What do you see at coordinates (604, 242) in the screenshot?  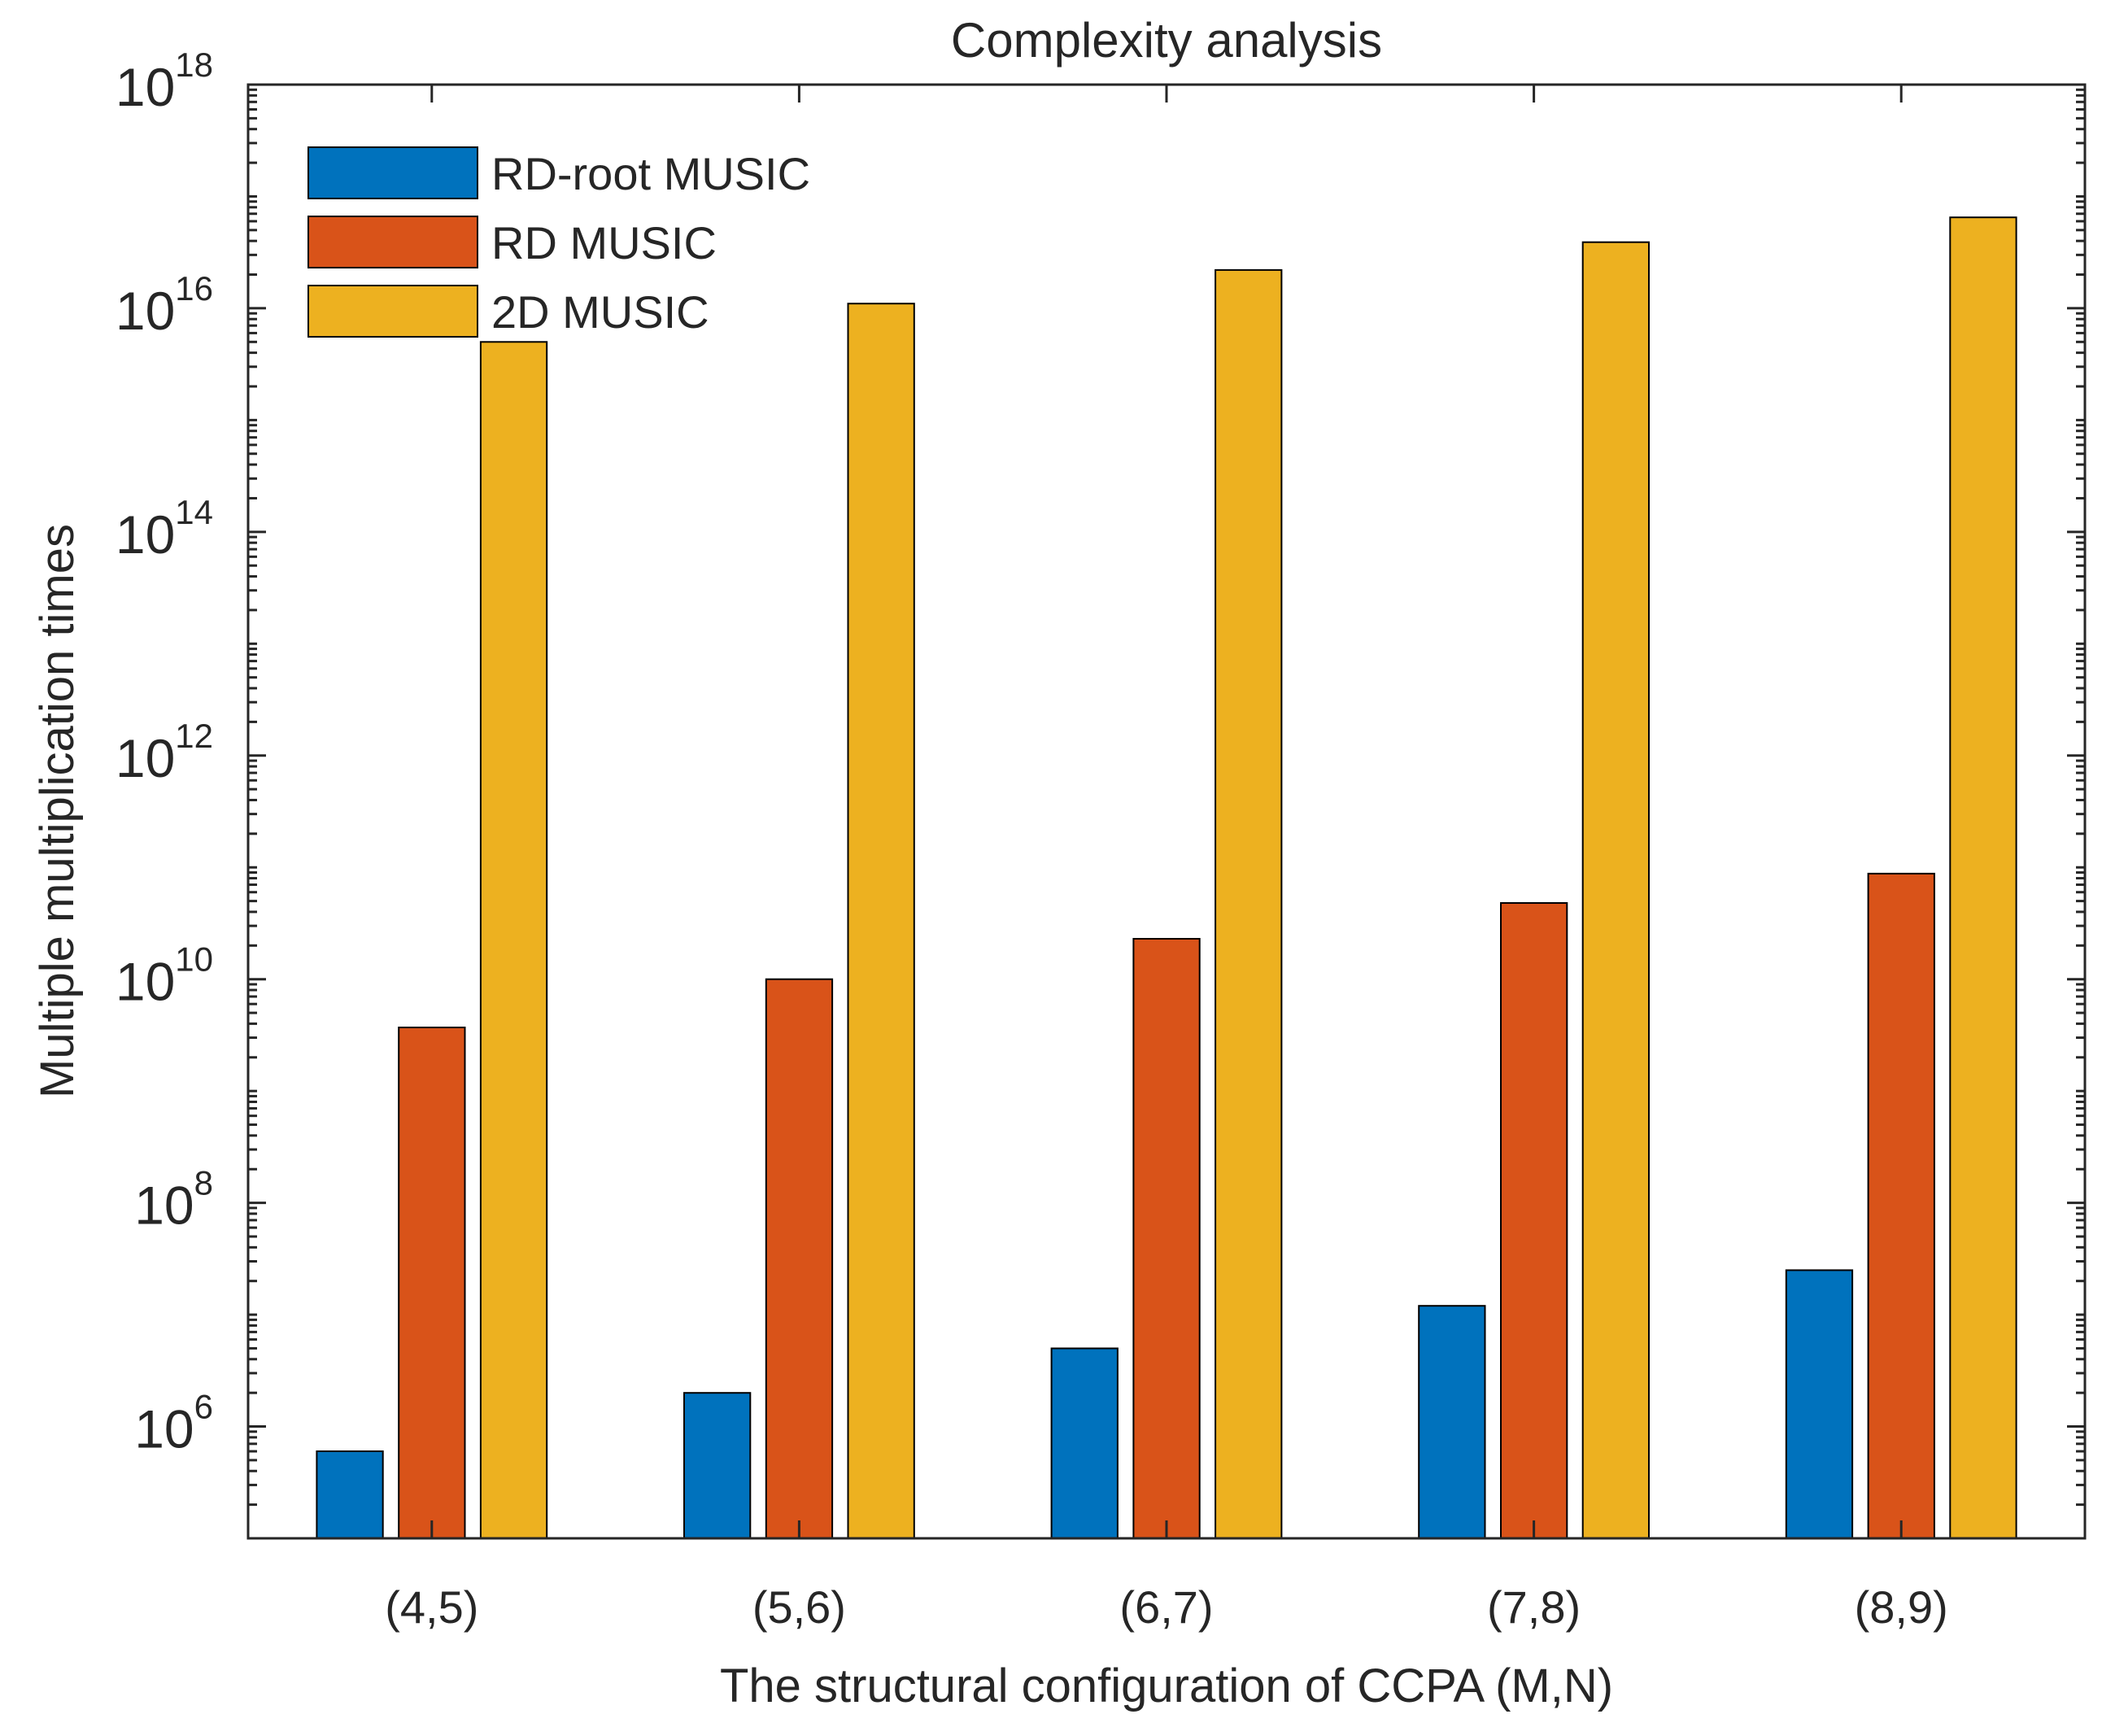 I see `legend-label-rd-music: RD MUSIC` at bounding box center [604, 242].